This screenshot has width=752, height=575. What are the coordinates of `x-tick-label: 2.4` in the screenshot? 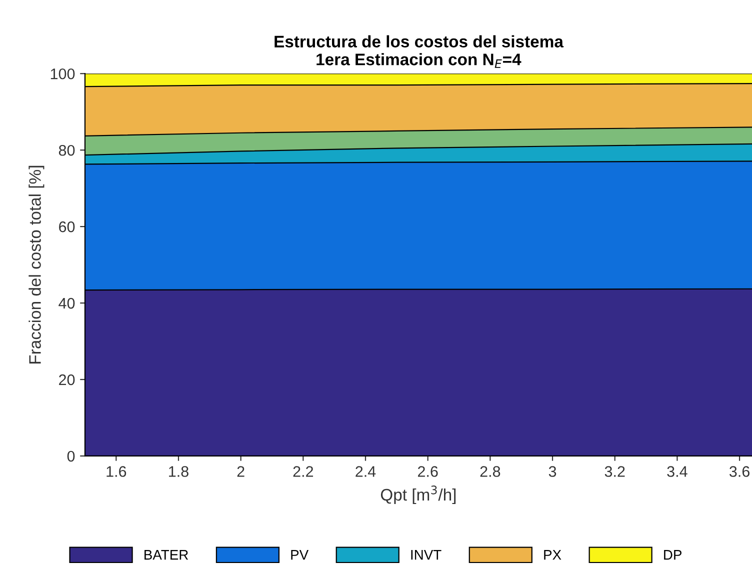 It's located at (366, 471).